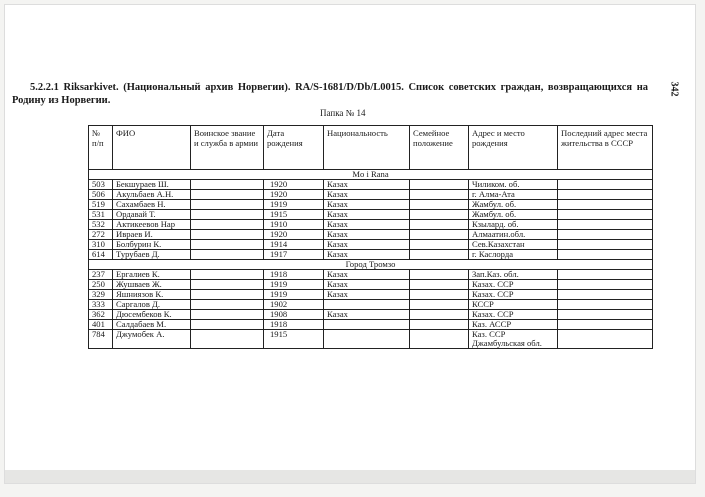  Describe the element at coordinates (513, 324) in the screenshot. I see `table-cell: Каз. АССР` at that location.